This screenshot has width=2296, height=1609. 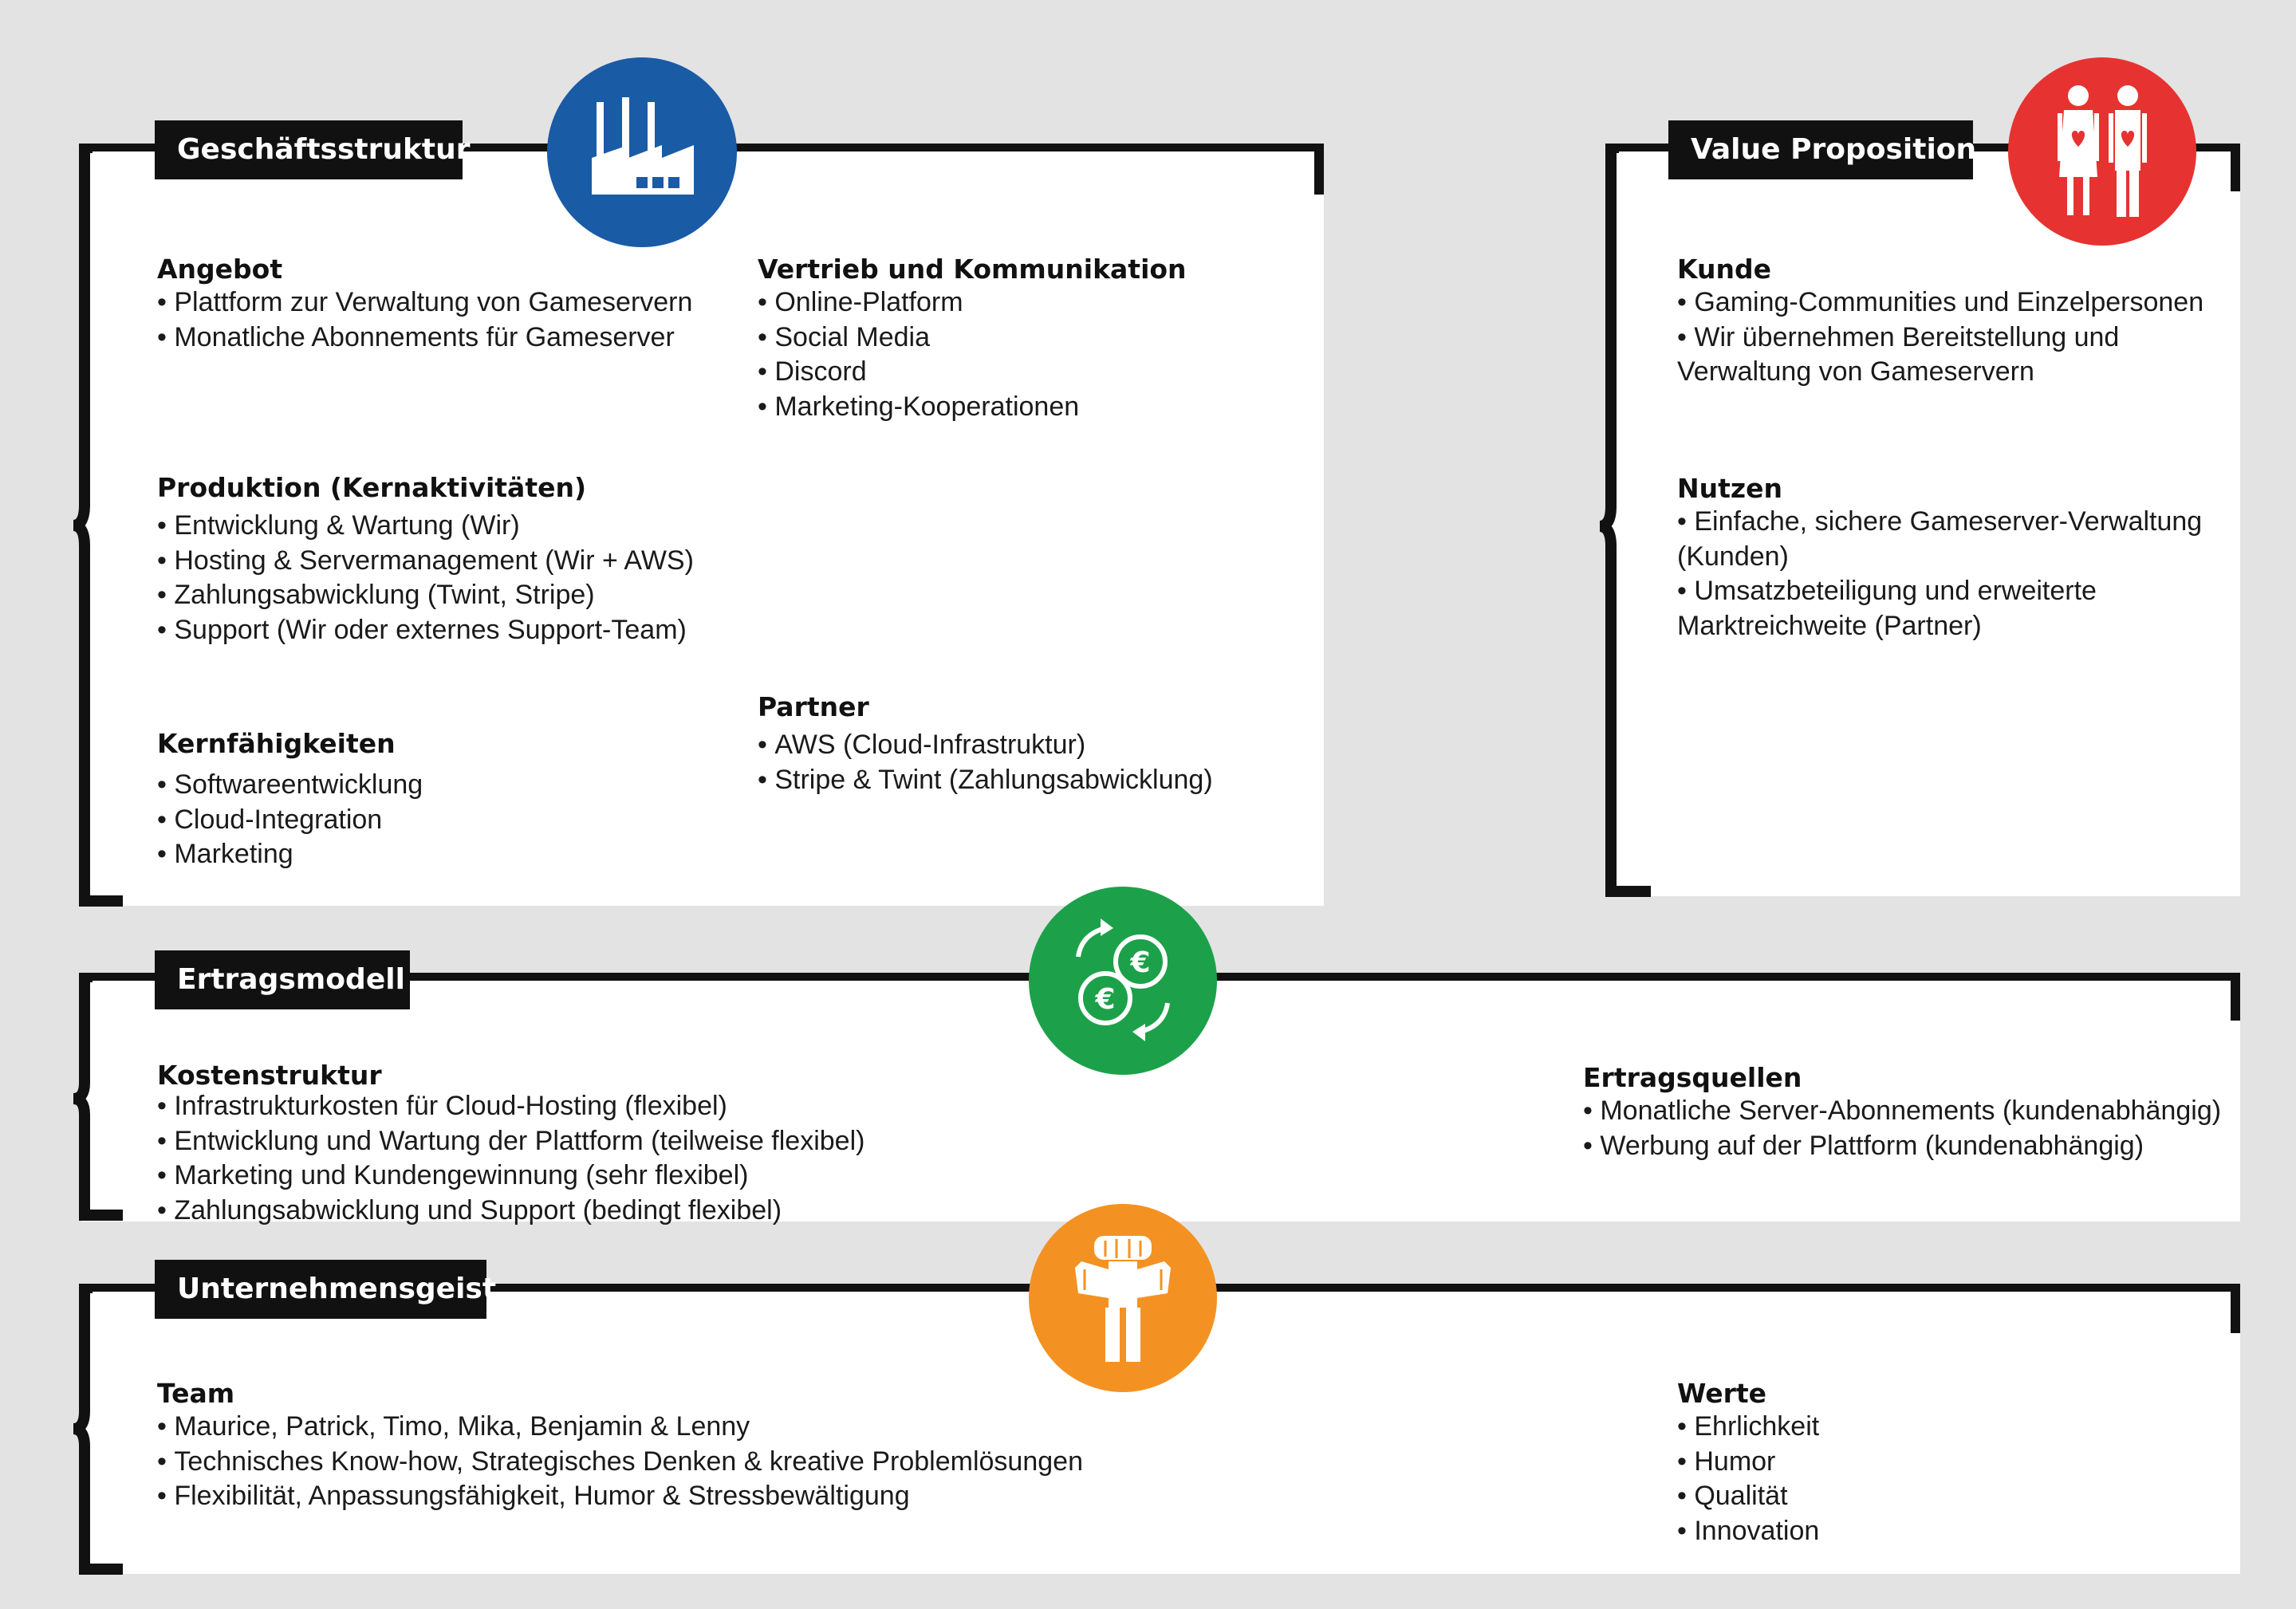 I want to click on value-proposition-brace, so click(x=1625, y=520).